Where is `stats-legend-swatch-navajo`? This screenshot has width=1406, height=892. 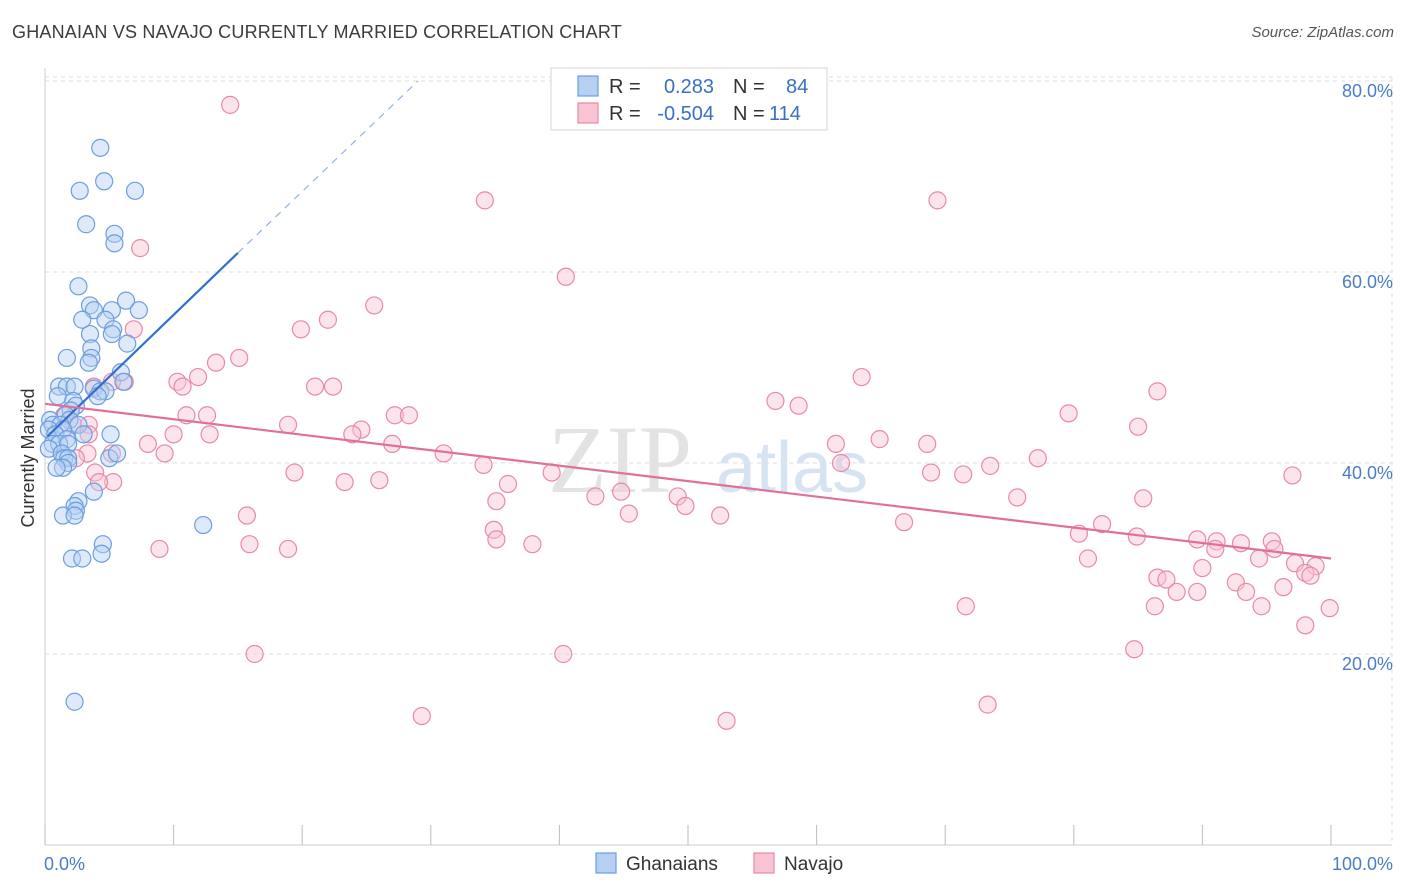 stats-legend-swatch-navajo is located at coordinates (588, 113).